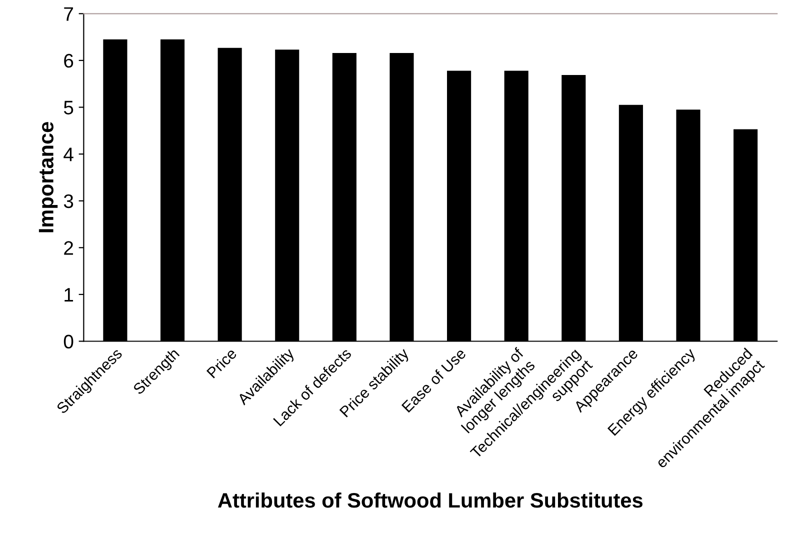 The width and height of the screenshot is (797, 546). What do you see at coordinates (69, 295) in the screenshot?
I see `y-tick-label: 1` at bounding box center [69, 295].